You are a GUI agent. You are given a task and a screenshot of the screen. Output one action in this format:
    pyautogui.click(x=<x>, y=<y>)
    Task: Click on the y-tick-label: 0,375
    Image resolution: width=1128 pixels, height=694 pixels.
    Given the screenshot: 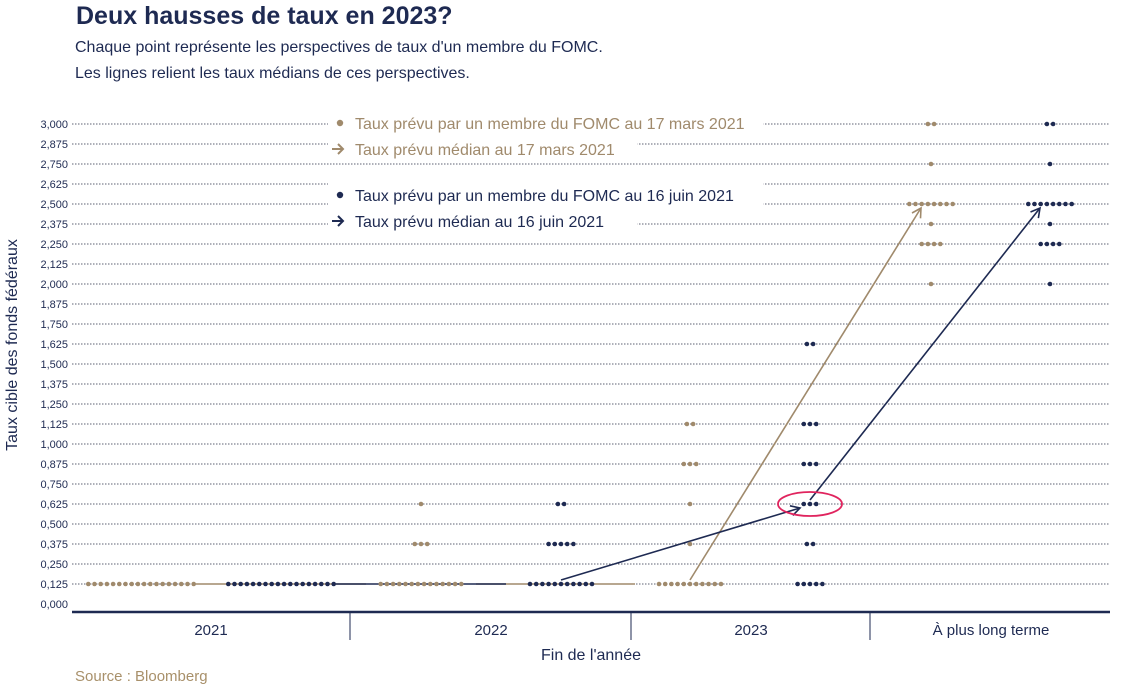 What is the action you would take?
    pyautogui.click(x=54, y=545)
    